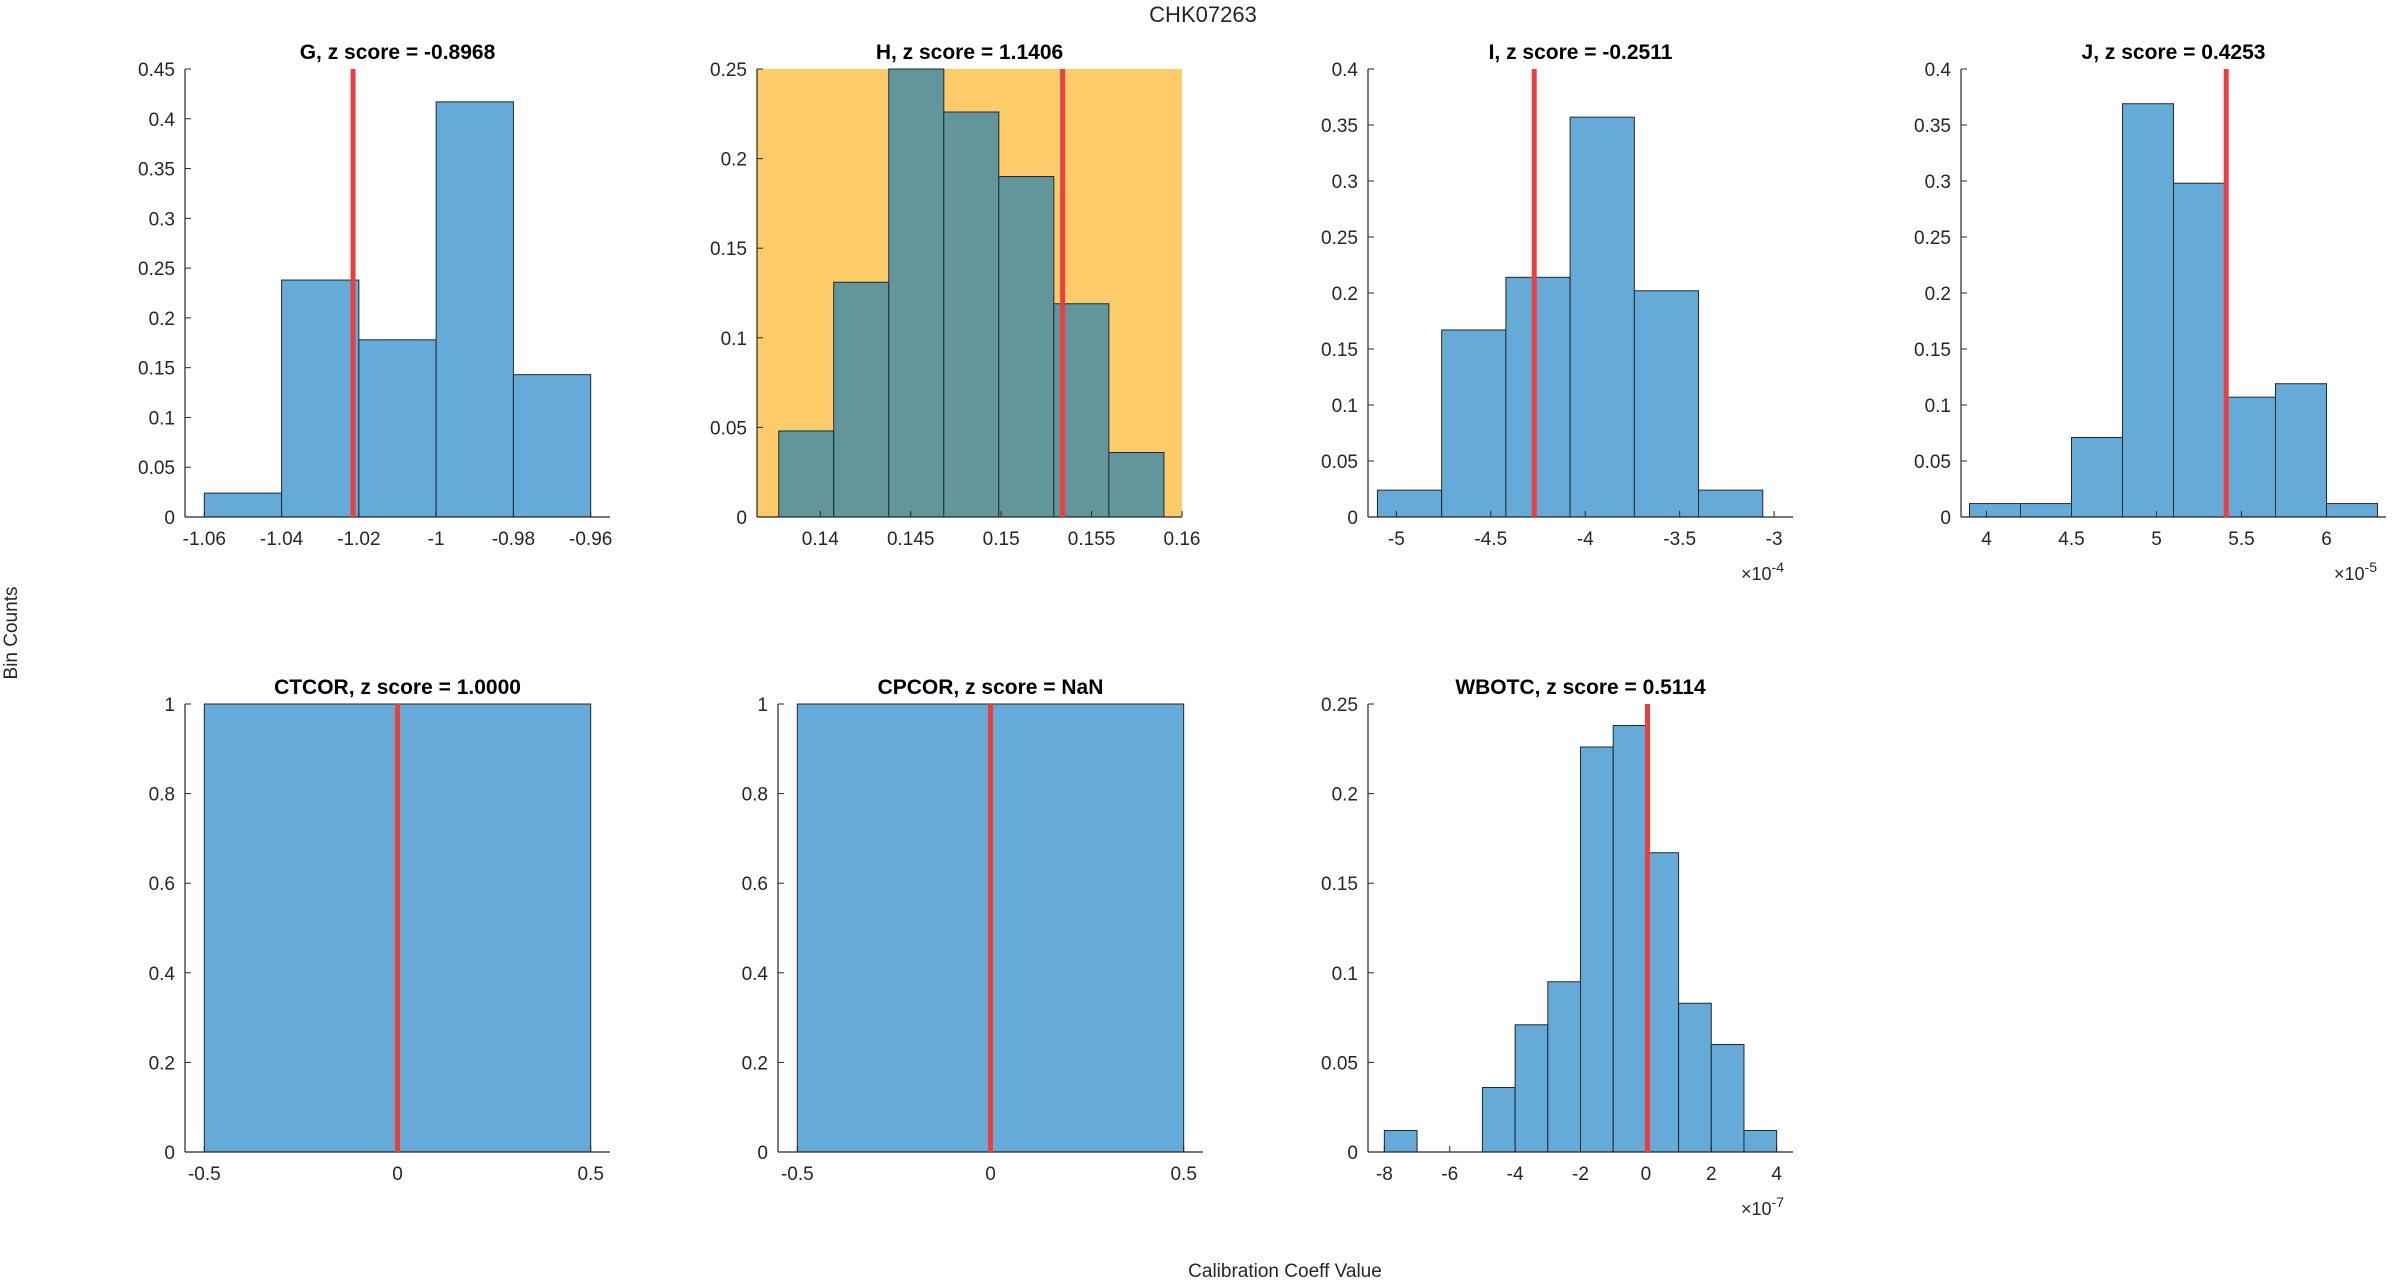 The image size is (2407, 1281). What do you see at coordinates (358, 539) in the screenshot?
I see `x-tick-label: -1.02` at bounding box center [358, 539].